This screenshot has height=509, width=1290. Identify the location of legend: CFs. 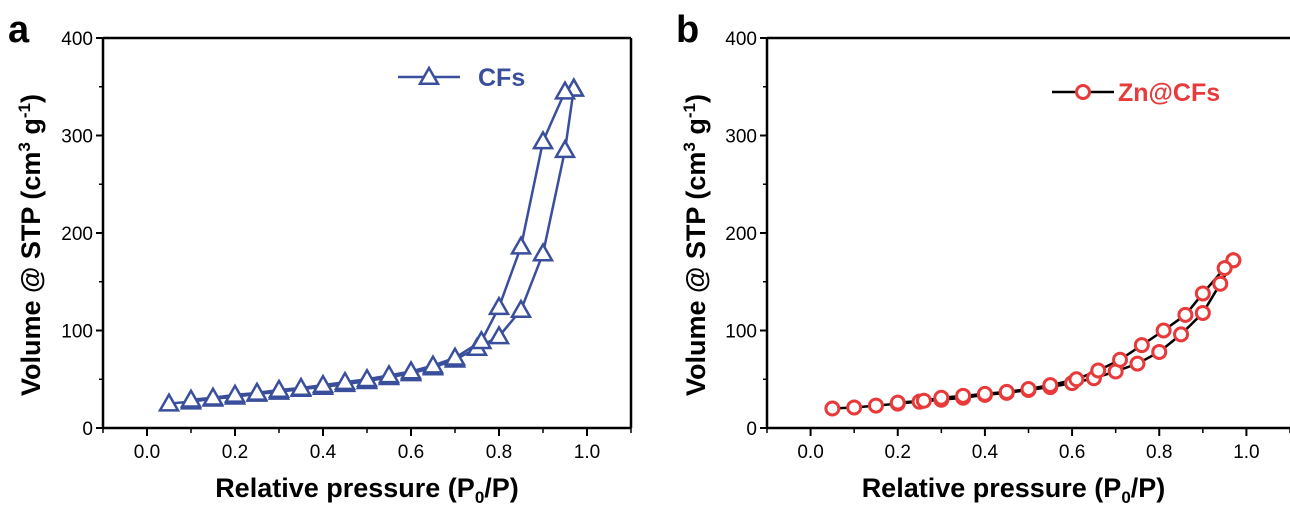
(461, 78).